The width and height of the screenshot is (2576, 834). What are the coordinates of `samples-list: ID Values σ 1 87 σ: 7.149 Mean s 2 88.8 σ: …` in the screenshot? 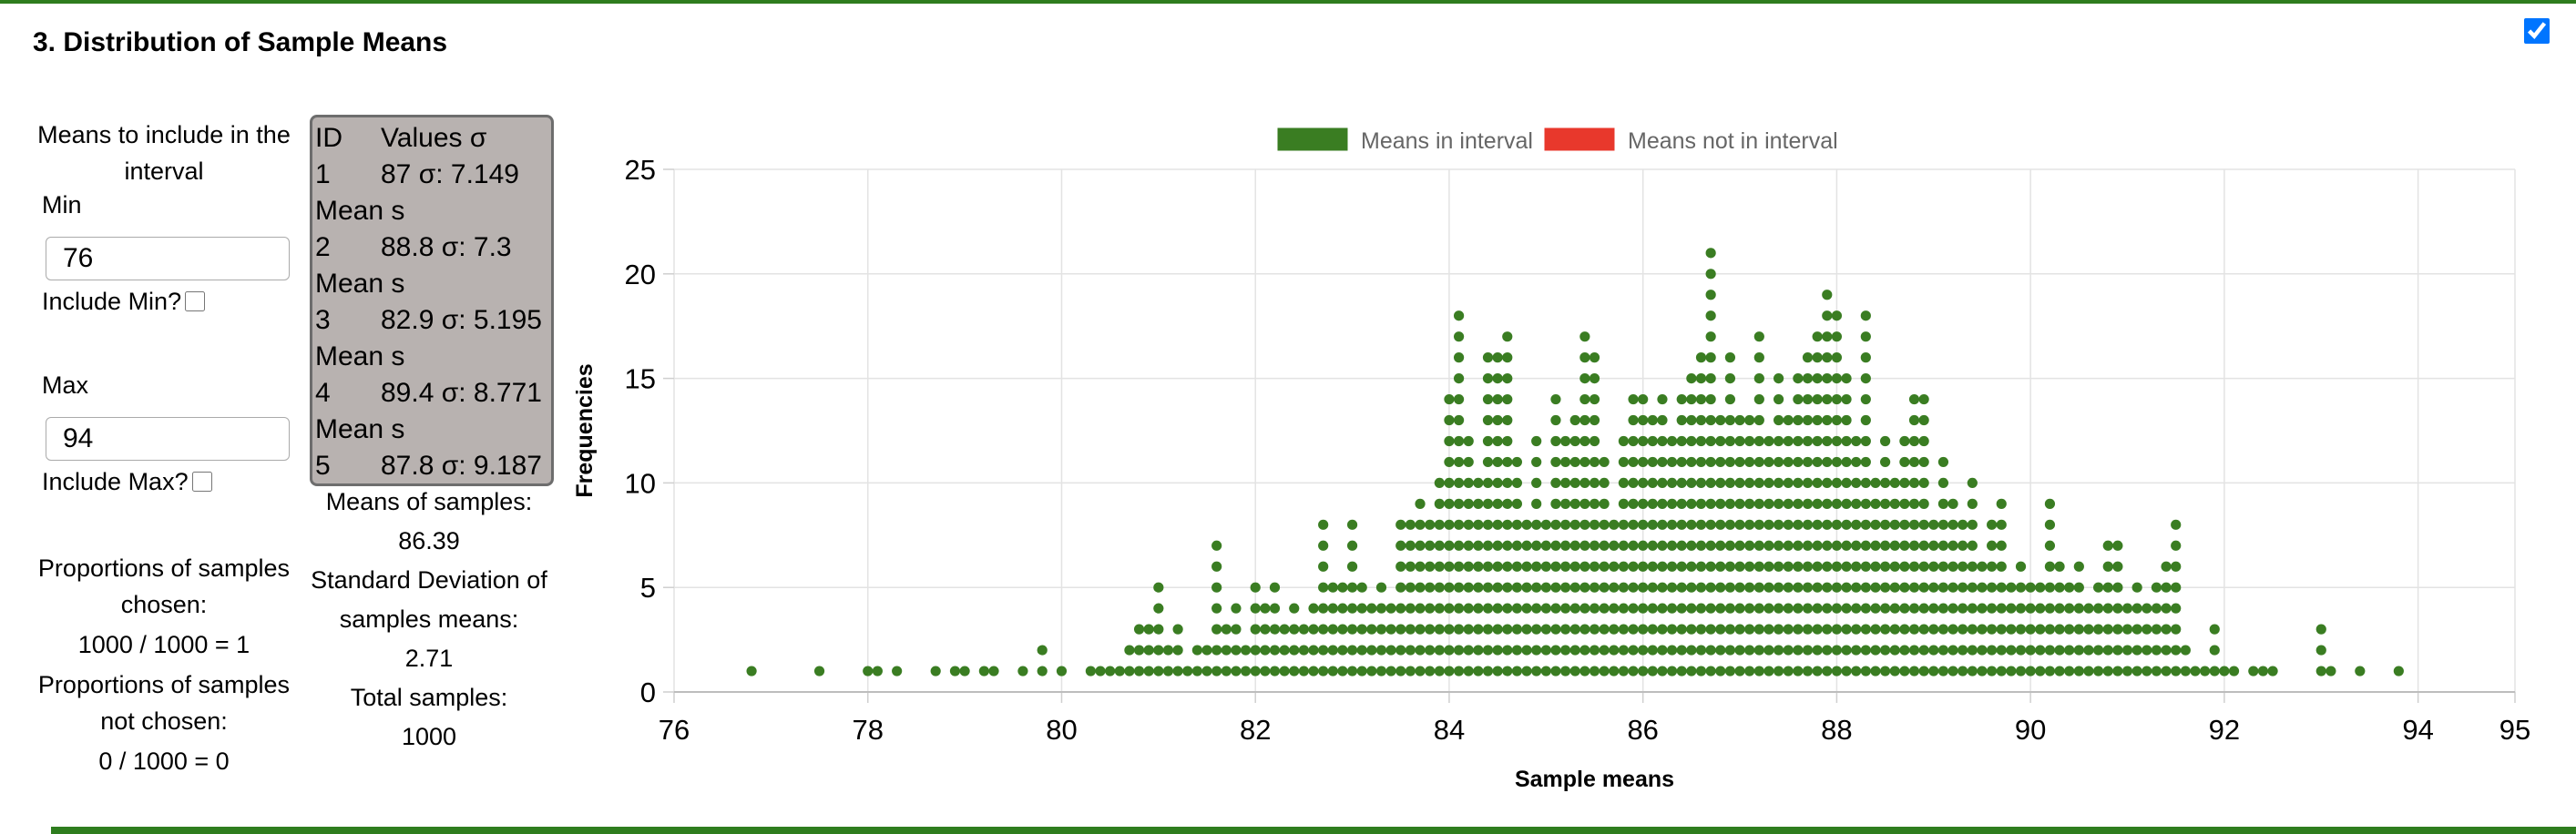 It's located at (432, 300).